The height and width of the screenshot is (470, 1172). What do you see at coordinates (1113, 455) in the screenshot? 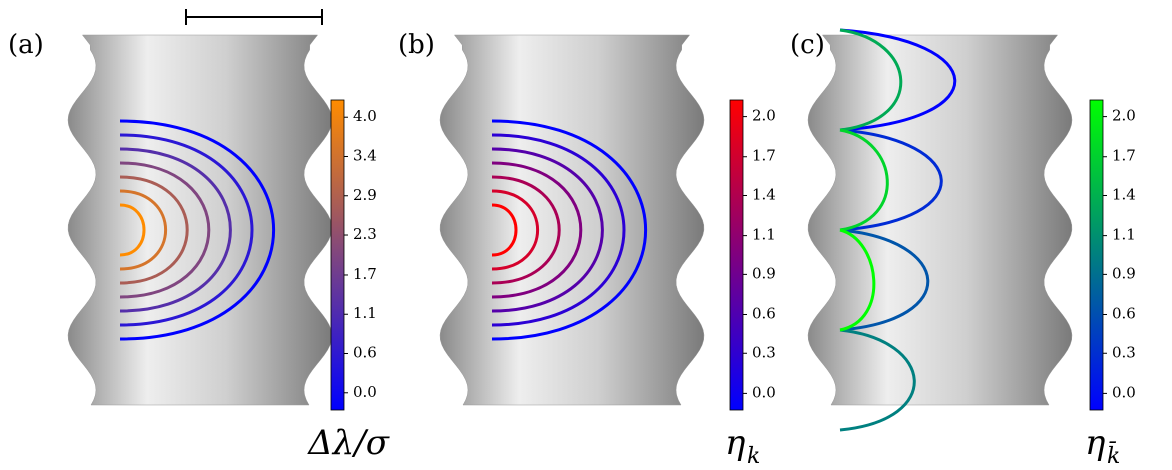
I see `colorbar-label-subscript: k̄` at bounding box center [1113, 455].